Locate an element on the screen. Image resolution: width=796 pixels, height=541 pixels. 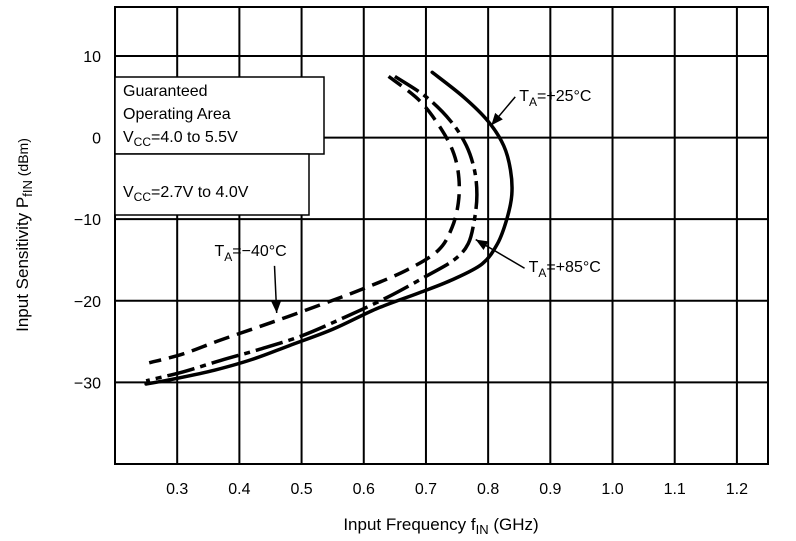
x-tick-label: 0.8 is located at coordinates (488, 489).